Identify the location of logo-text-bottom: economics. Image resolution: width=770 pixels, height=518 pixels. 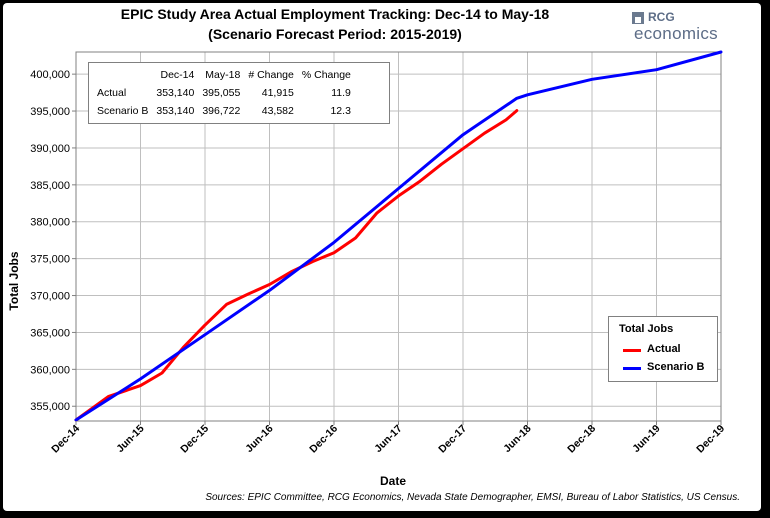
(676, 33).